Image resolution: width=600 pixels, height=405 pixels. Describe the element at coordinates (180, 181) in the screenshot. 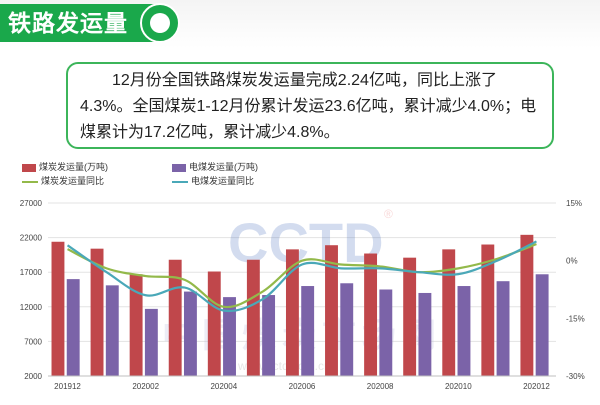

I see `legend-swatch-power-line` at that location.